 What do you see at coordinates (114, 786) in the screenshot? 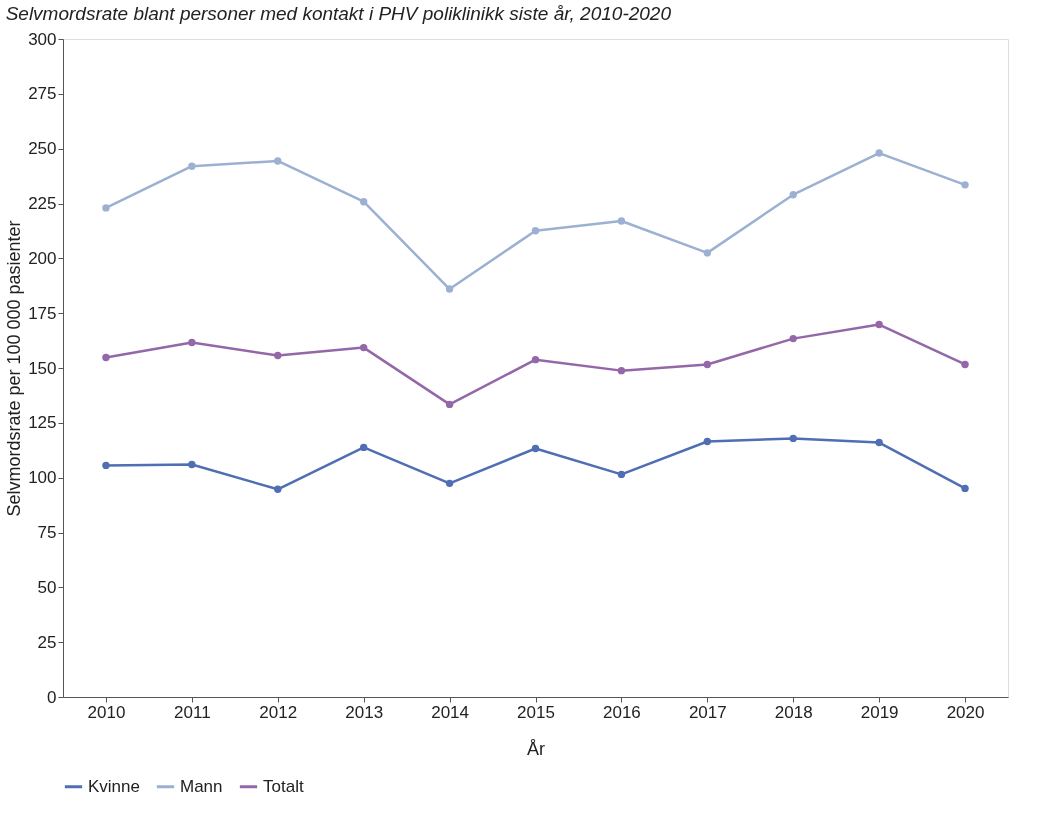
I see `legend-label: Kvinne` at bounding box center [114, 786].